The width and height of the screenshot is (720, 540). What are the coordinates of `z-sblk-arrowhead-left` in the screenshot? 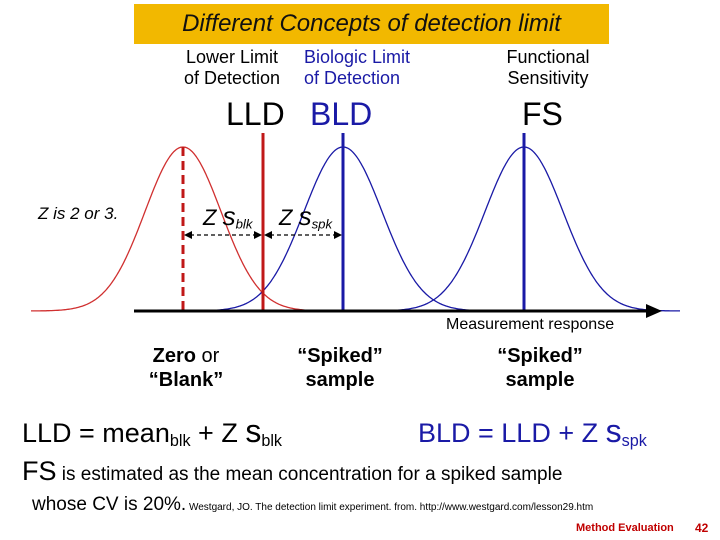 It's located at (188, 235).